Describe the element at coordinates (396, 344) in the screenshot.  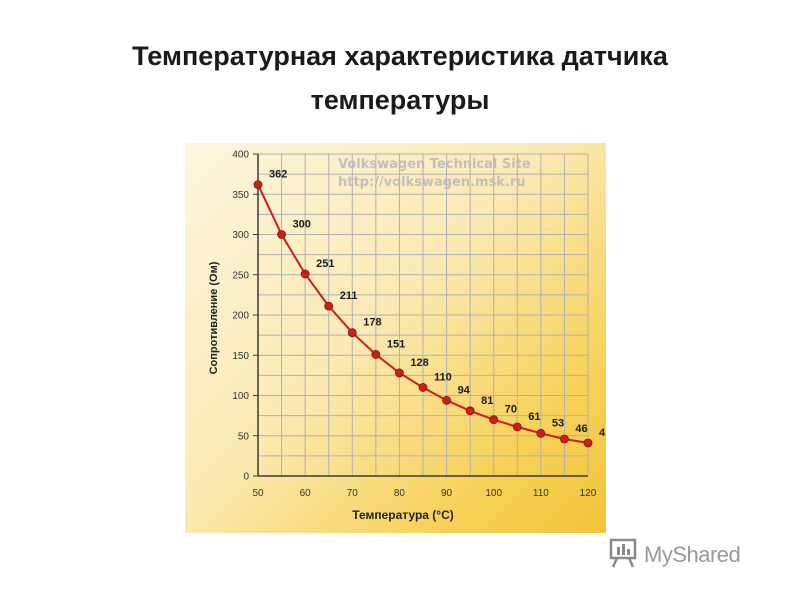
I see `data-label: 151` at that location.